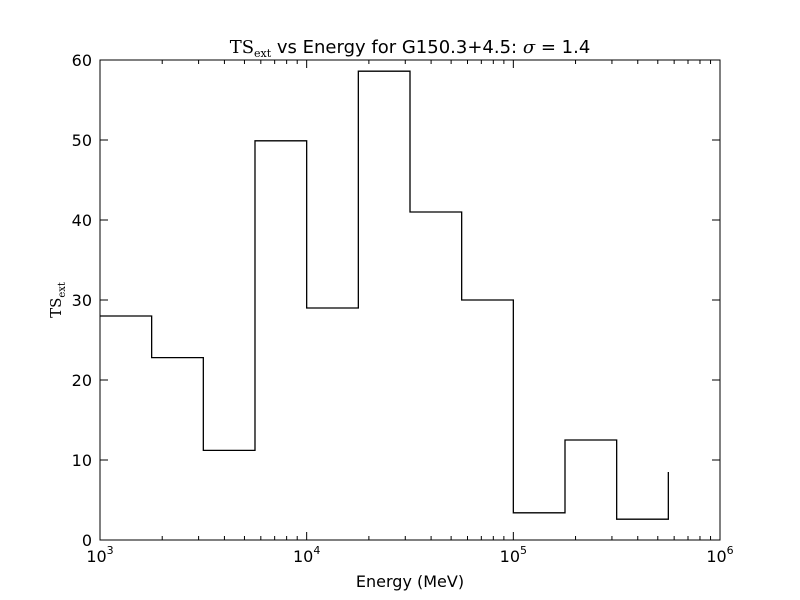 This screenshot has width=800, height=600. Describe the element at coordinates (56, 308) in the screenshot. I see `y-axis-label-main: TS` at that location.